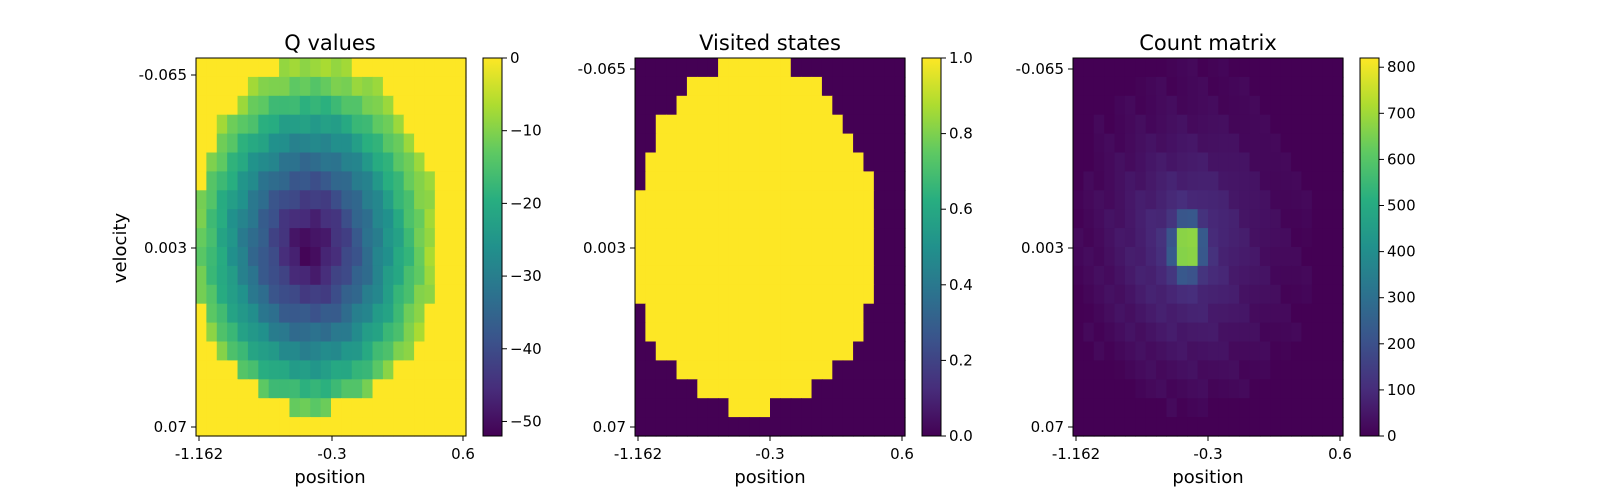 The image size is (1600, 500). What do you see at coordinates (606, 248) in the screenshot?
I see `visited-states-y-ticks: -0.065 0.003 0.07` at bounding box center [606, 248].